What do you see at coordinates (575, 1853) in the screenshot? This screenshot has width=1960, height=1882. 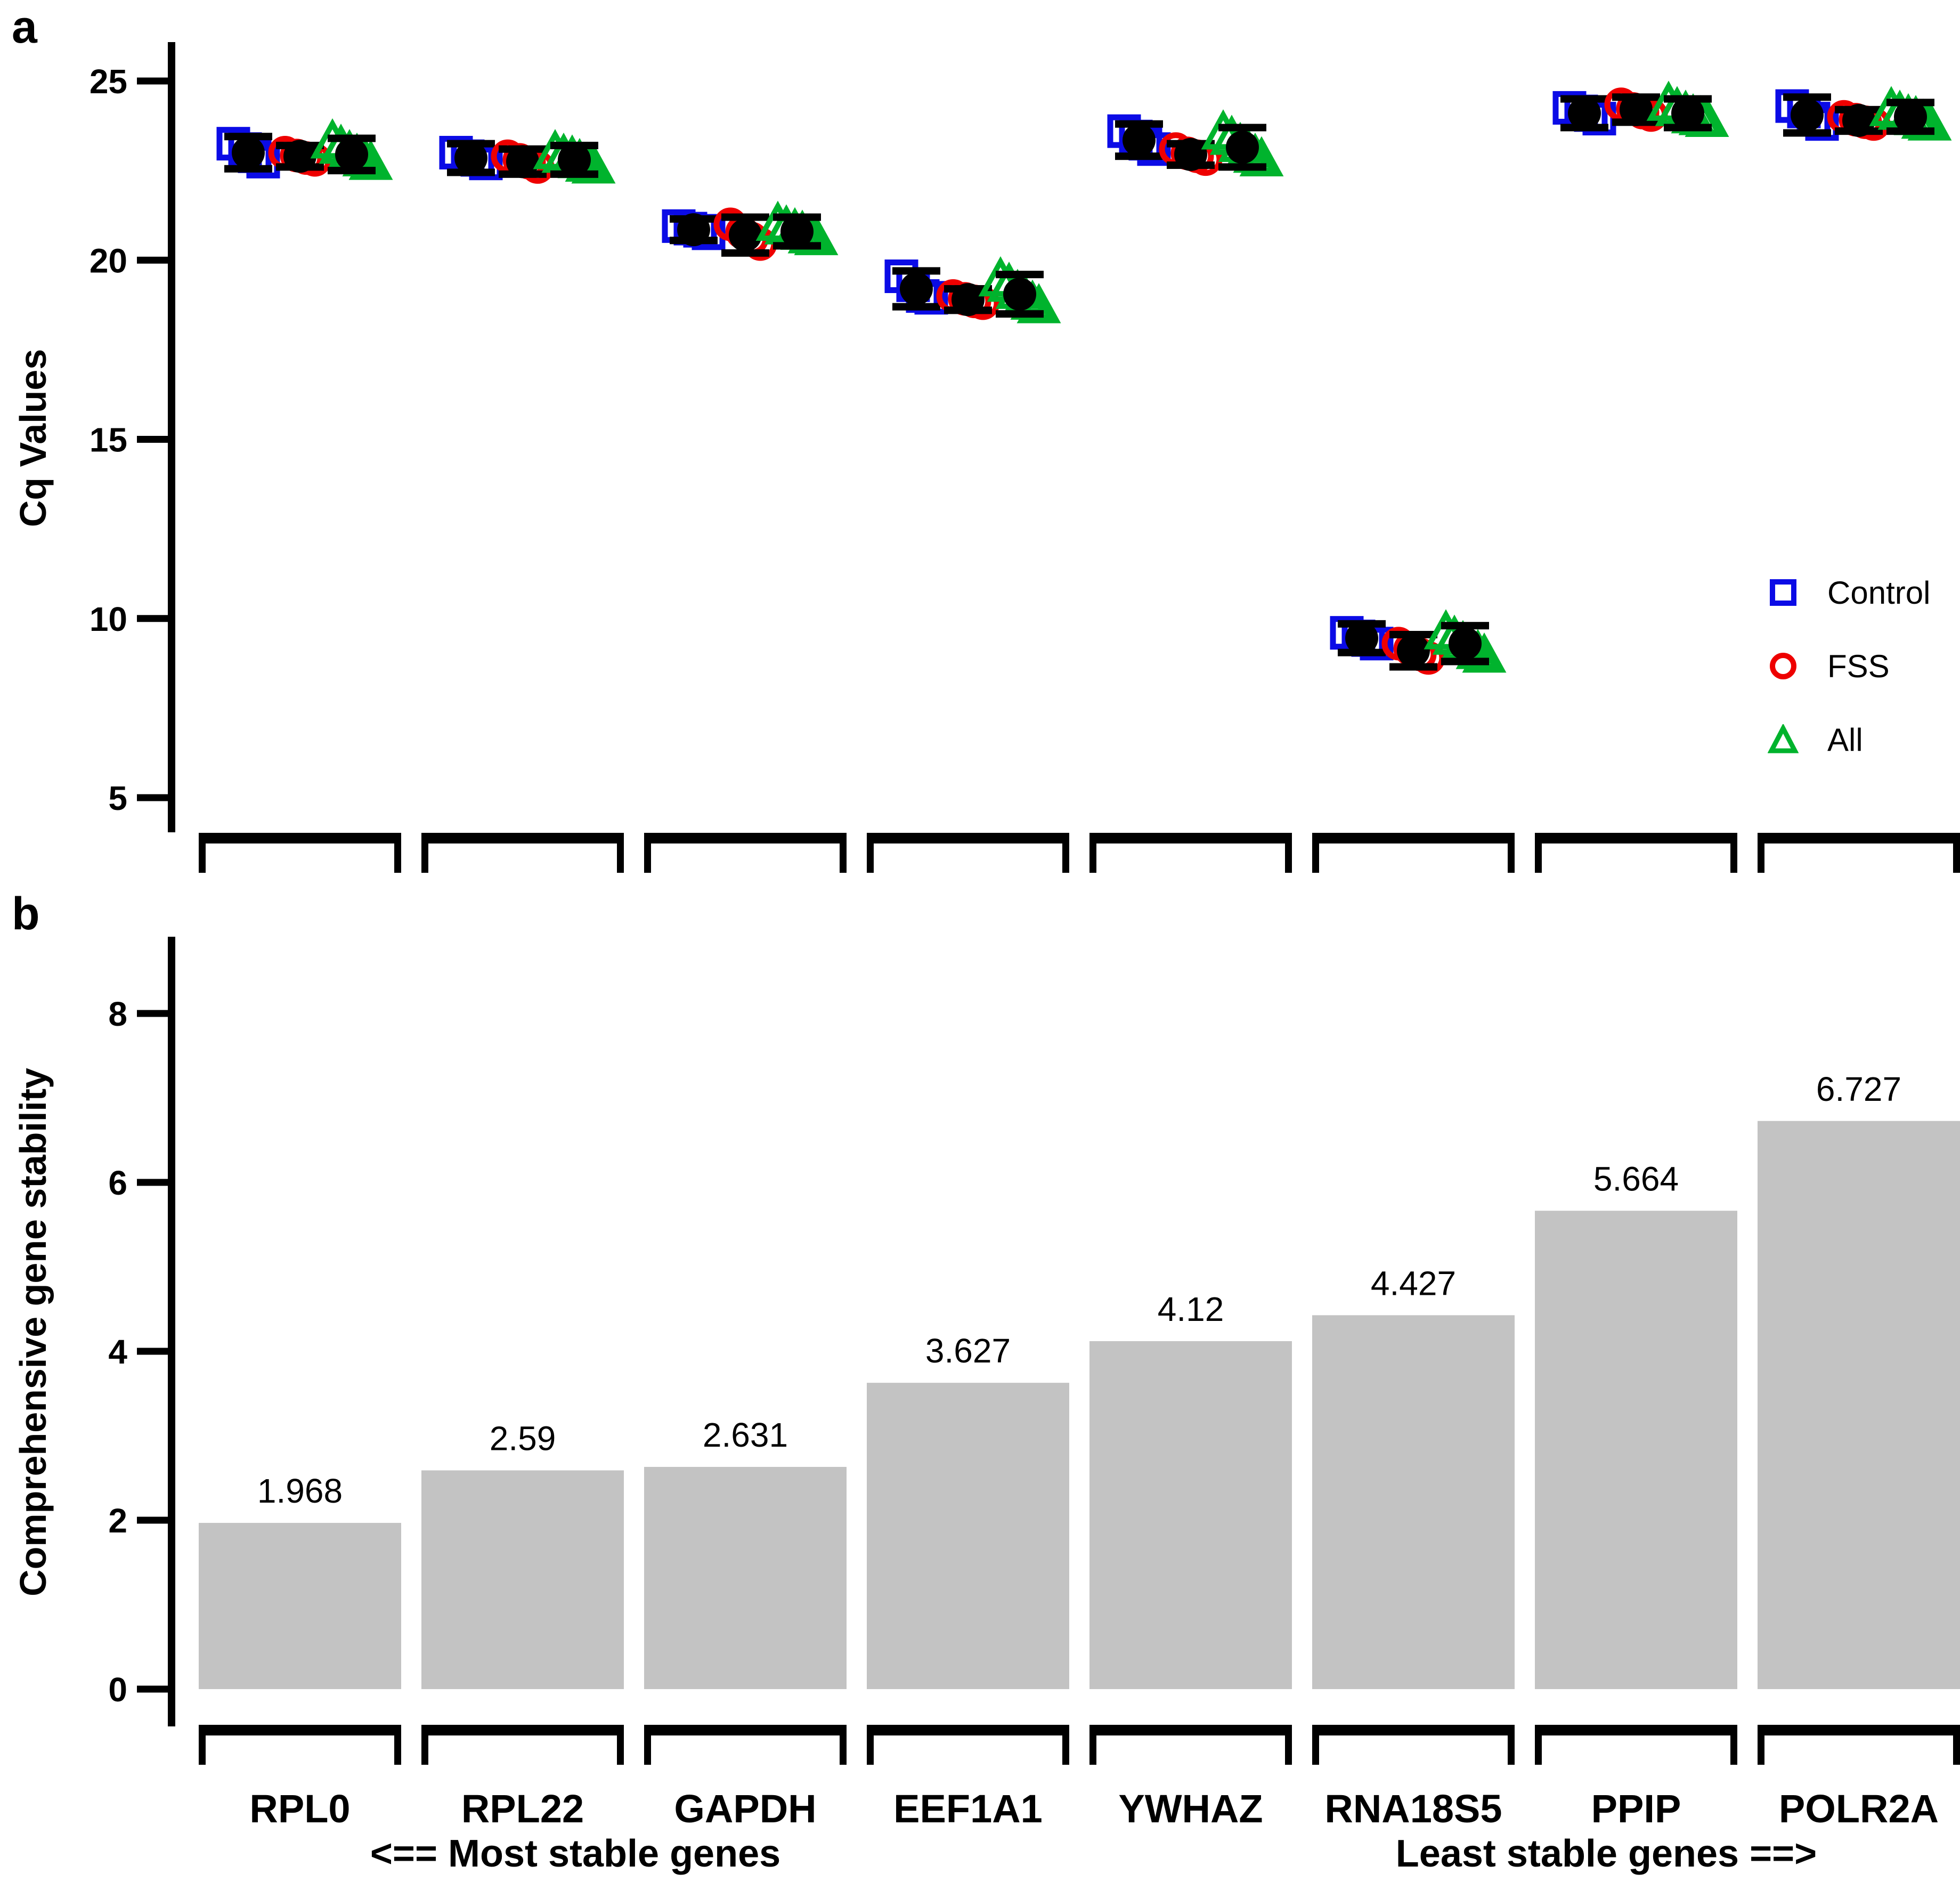 I see `most-stable-annotation: <== Most stable genes` at bounding box center [575, 1853].